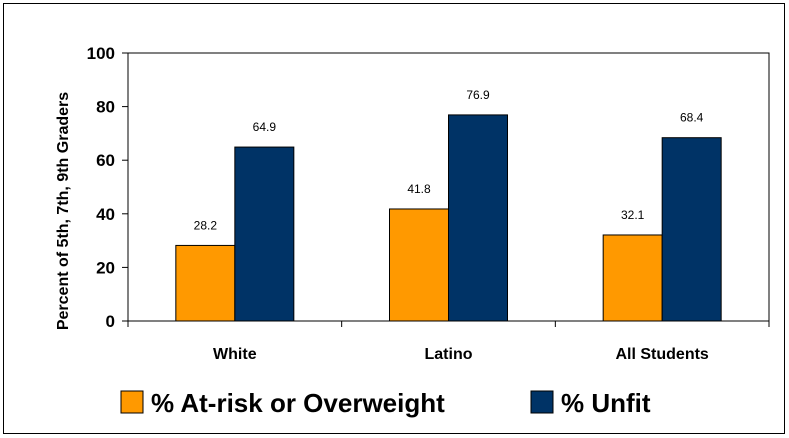 Image resolution: width=789 pixels, height=438 pixels. I want to click on bar-value-label: 41.8, so click(419, 189).